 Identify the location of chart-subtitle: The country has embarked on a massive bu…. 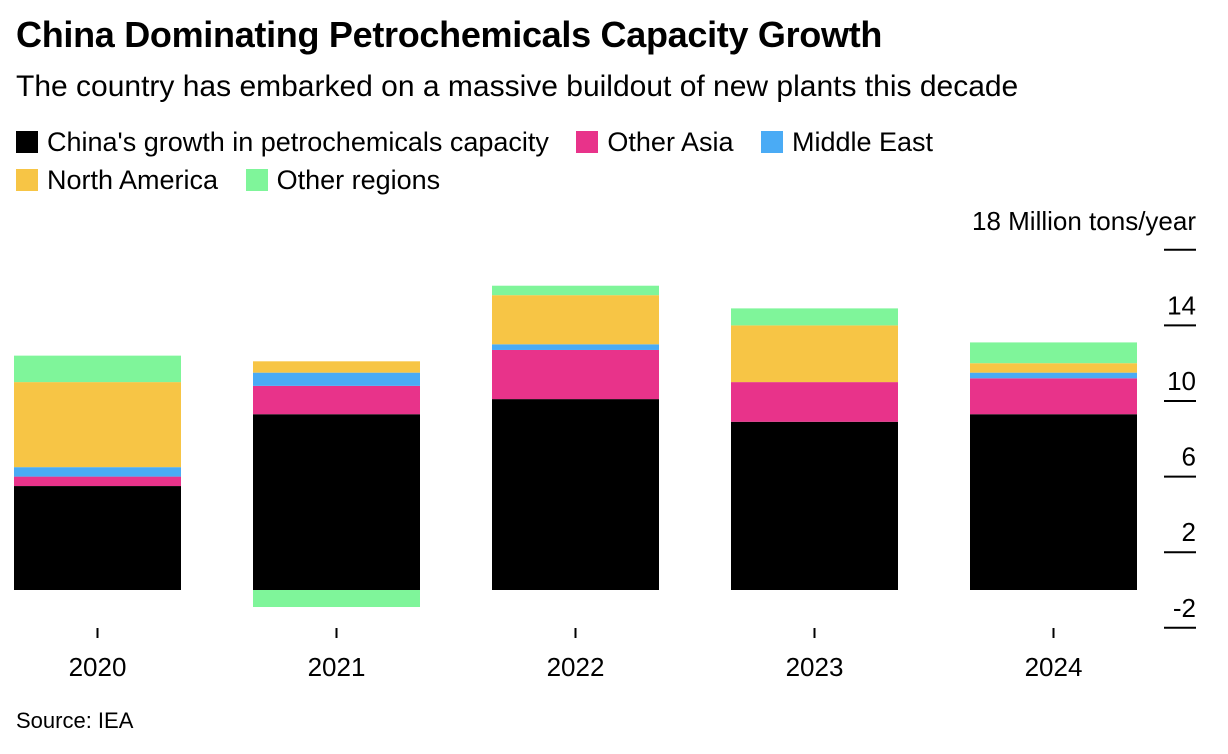
(517, 86).